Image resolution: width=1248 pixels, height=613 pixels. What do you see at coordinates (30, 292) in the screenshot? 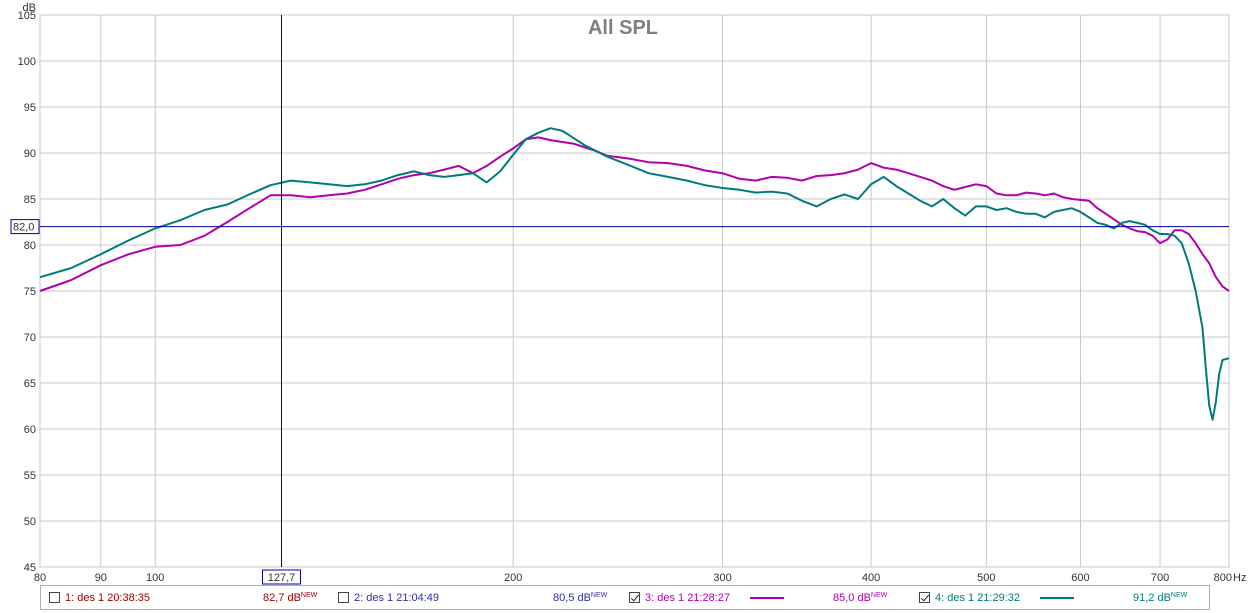
I see `y-tick-label: 75` at bounding box center [30, 292].